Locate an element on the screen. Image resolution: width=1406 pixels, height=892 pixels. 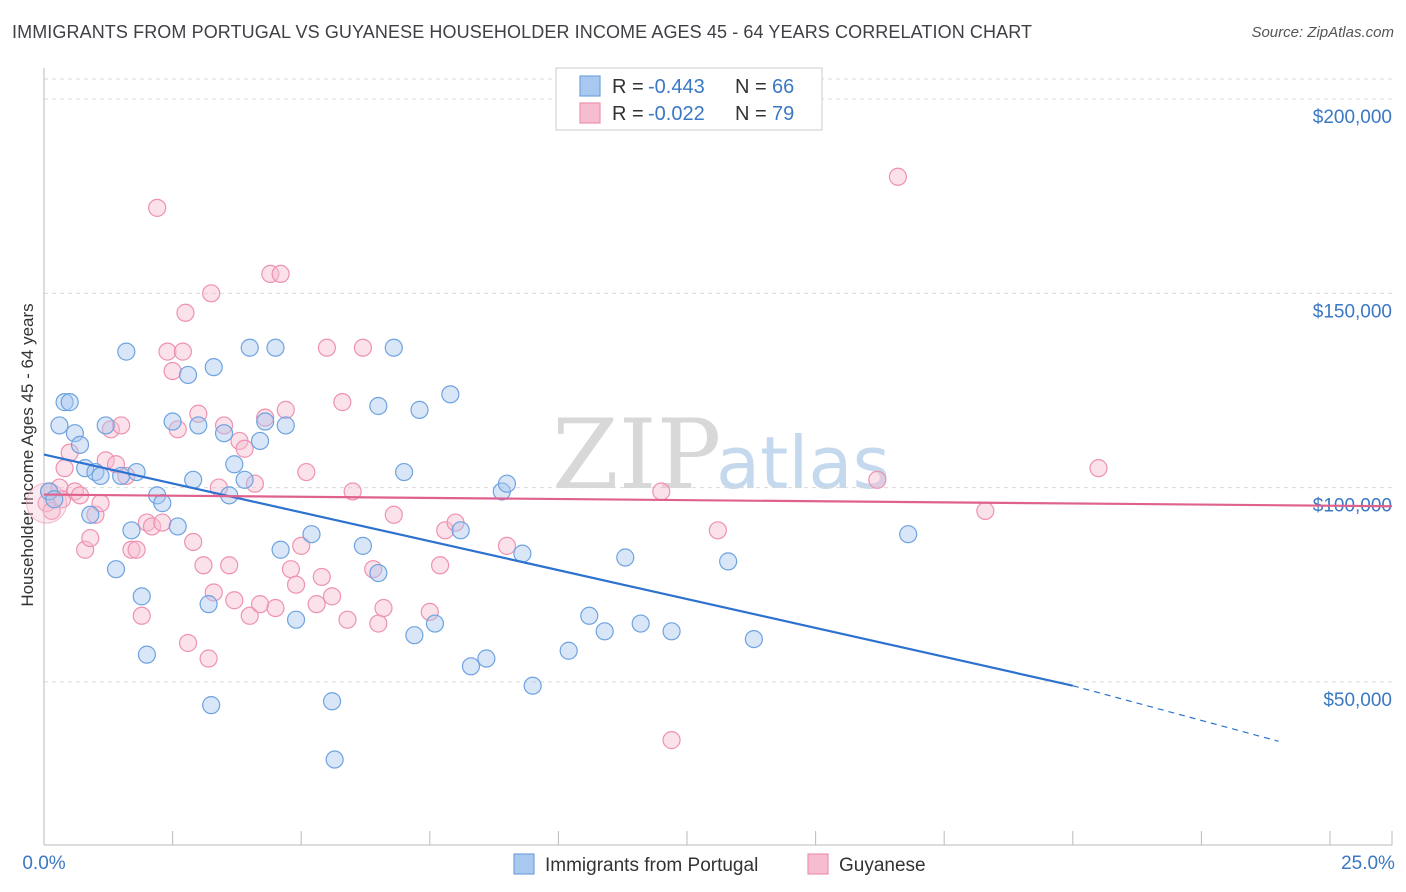
legend-r-value-guyanese: -0.022 is located at coordinates (676, 114).